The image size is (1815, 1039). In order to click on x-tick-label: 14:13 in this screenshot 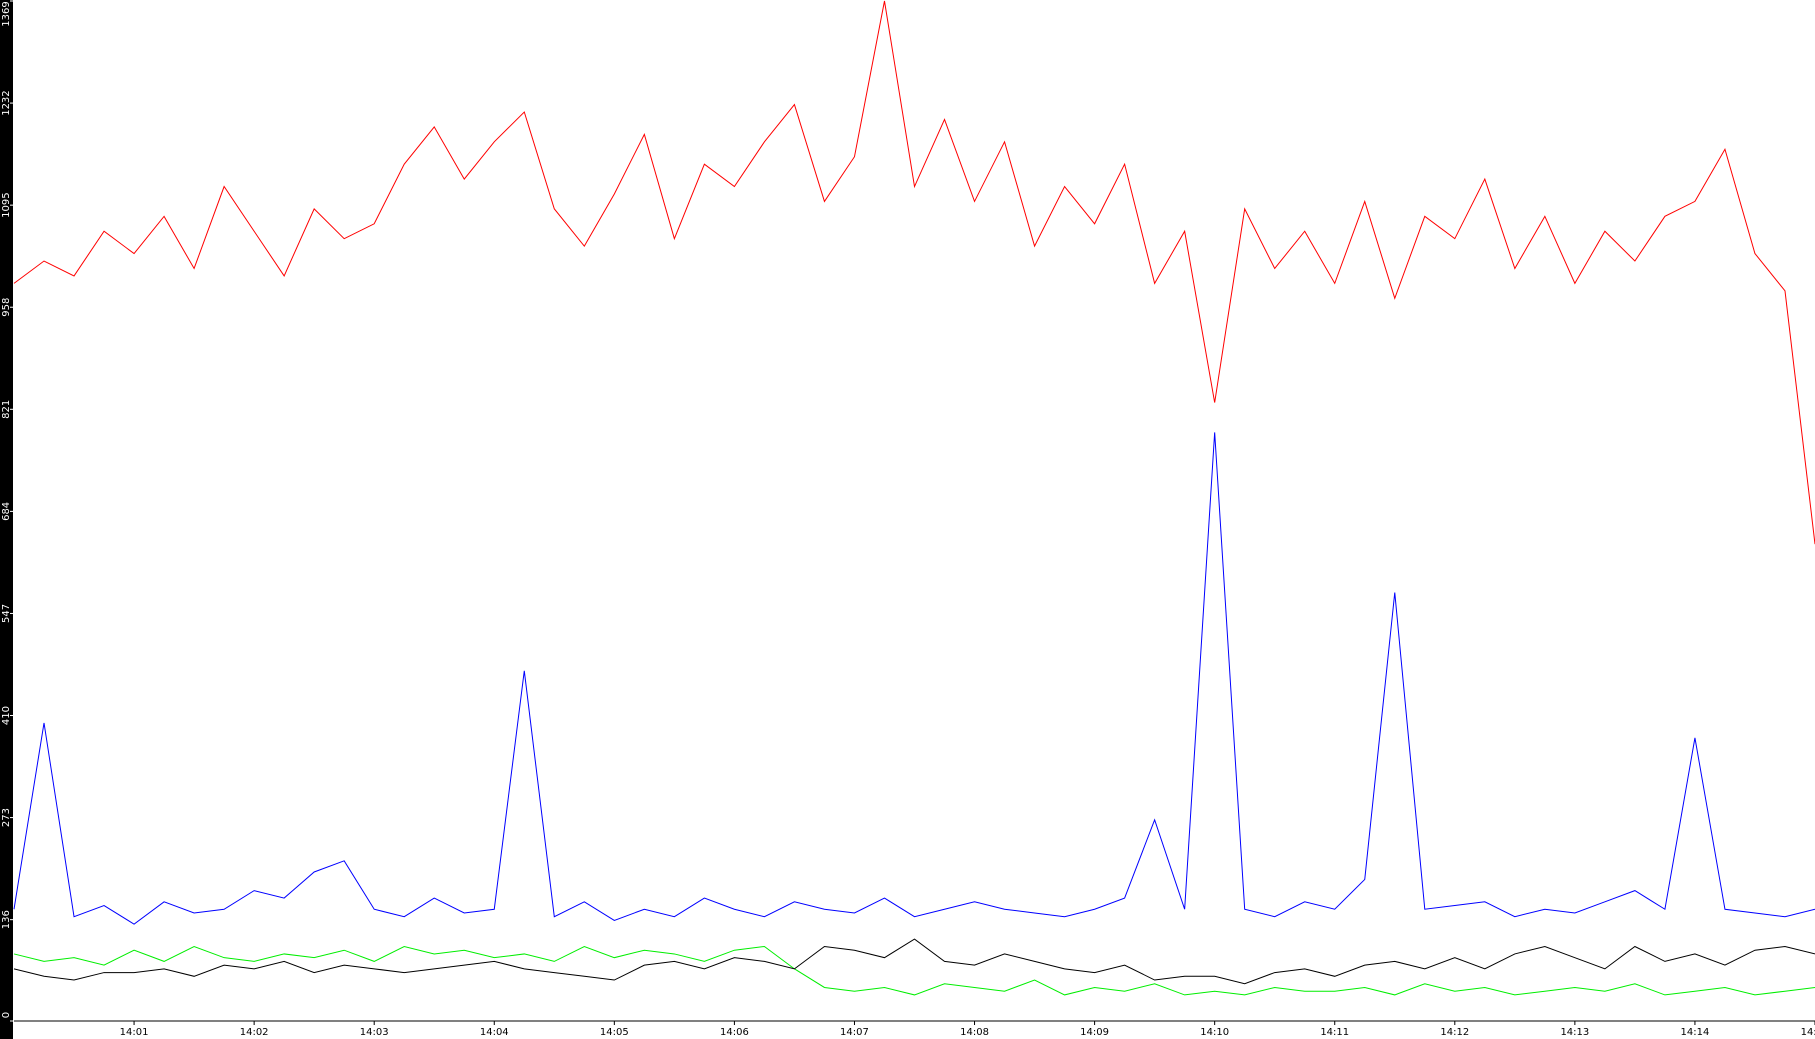, I will do `click(1574, 1032)`.